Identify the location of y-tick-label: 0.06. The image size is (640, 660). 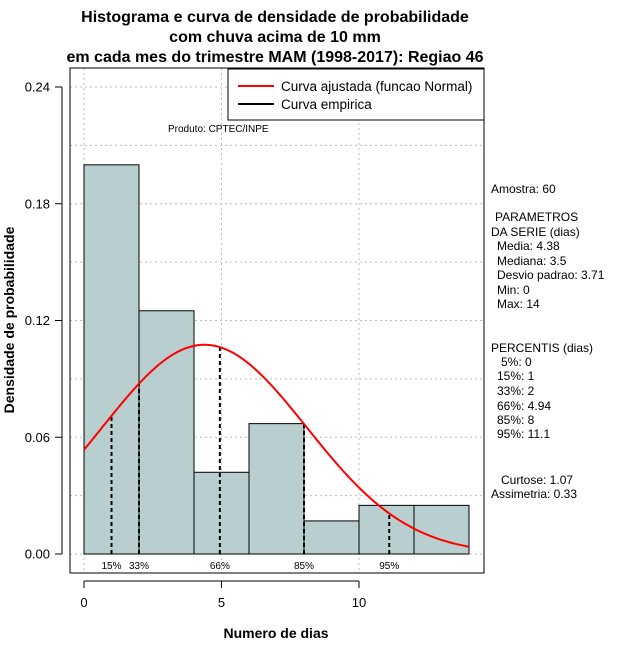
(37, 437).